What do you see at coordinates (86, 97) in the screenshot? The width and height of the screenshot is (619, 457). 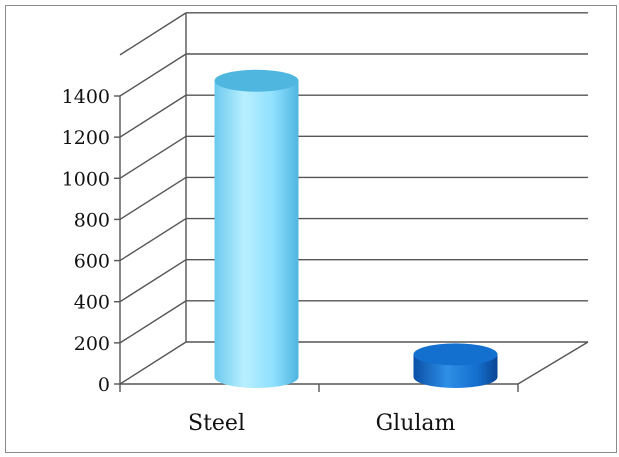 I see `y-tick-label: 1400` at bounding box center [86, 97].